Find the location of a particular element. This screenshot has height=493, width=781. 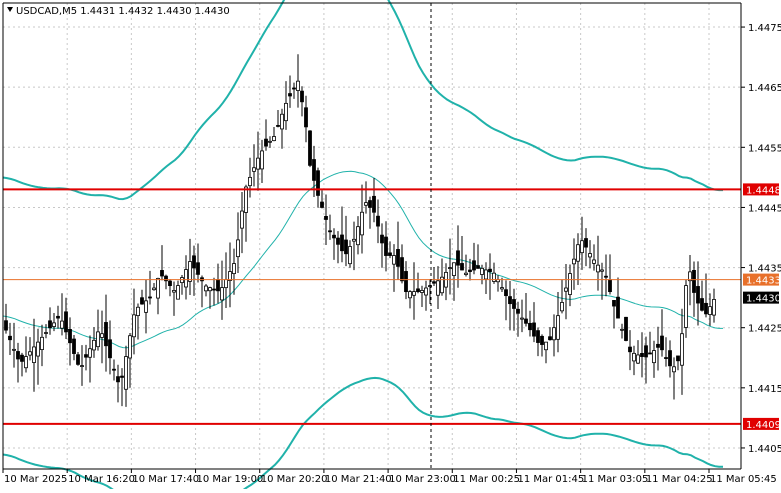

price-tags: 1.4448 1.4433 1.4409 1.4430 is located at coordinates (762, 307).